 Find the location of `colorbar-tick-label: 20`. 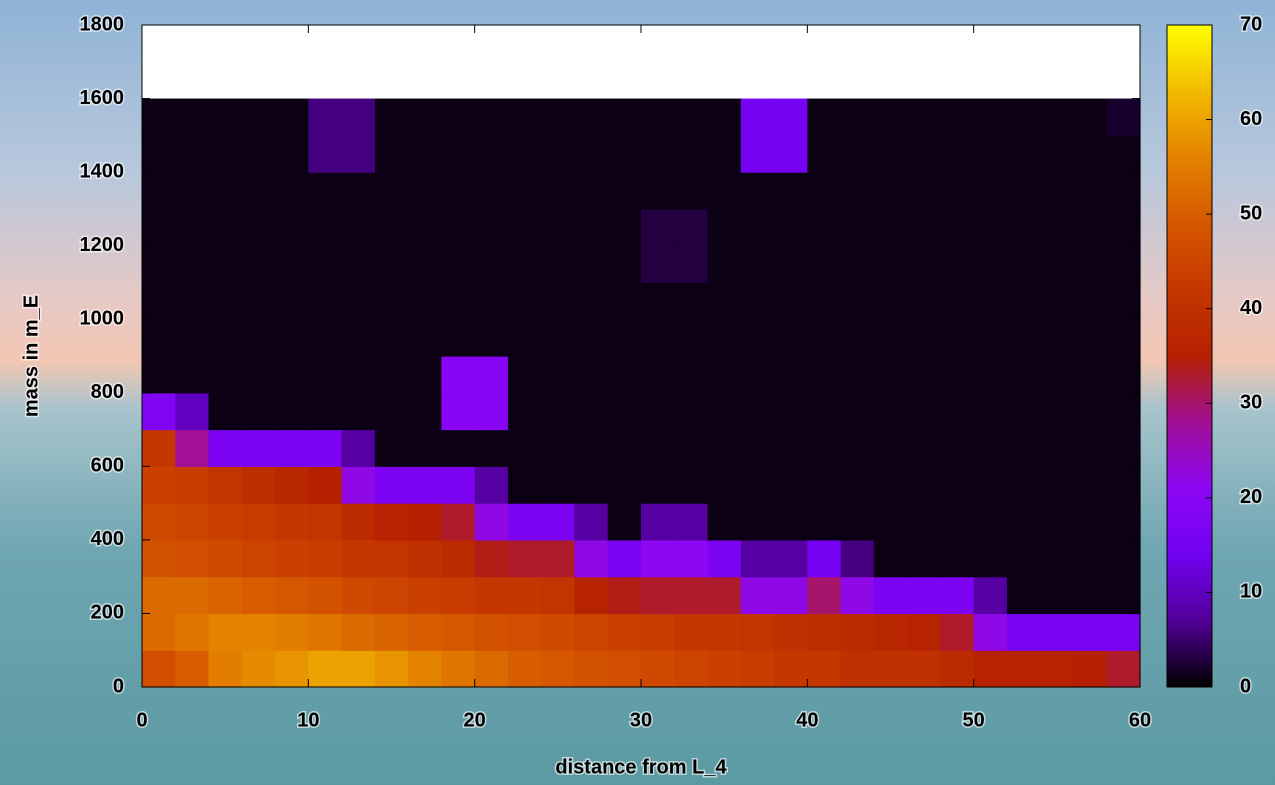

colorbar-tick-label: 20 is located at coordinates (1251, 497).